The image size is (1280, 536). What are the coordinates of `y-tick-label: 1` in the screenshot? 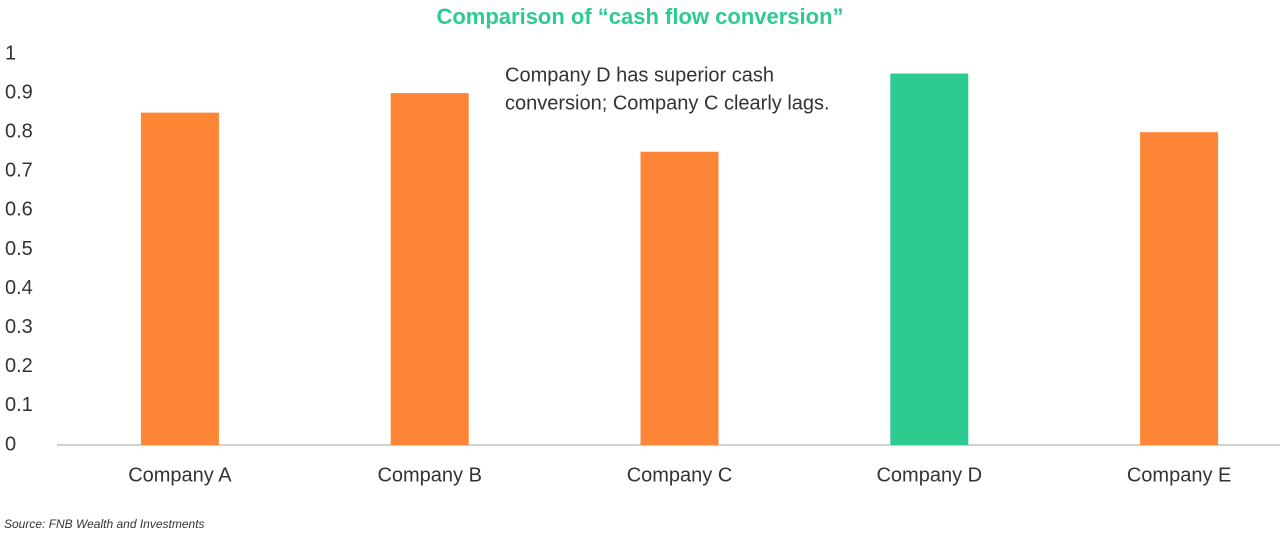 It's located at (10, 53).